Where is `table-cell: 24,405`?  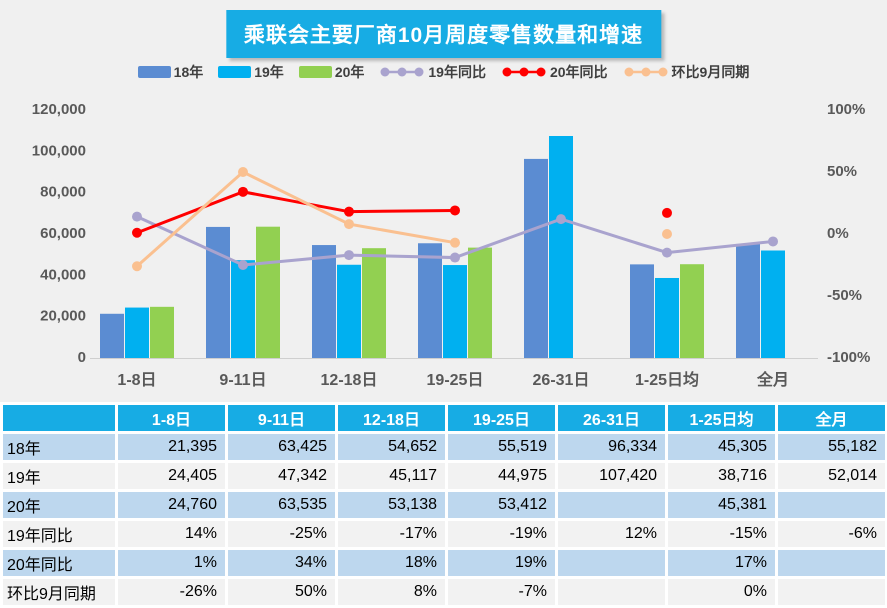
table-cell: 24,405 is located at coordinates (171, 476).